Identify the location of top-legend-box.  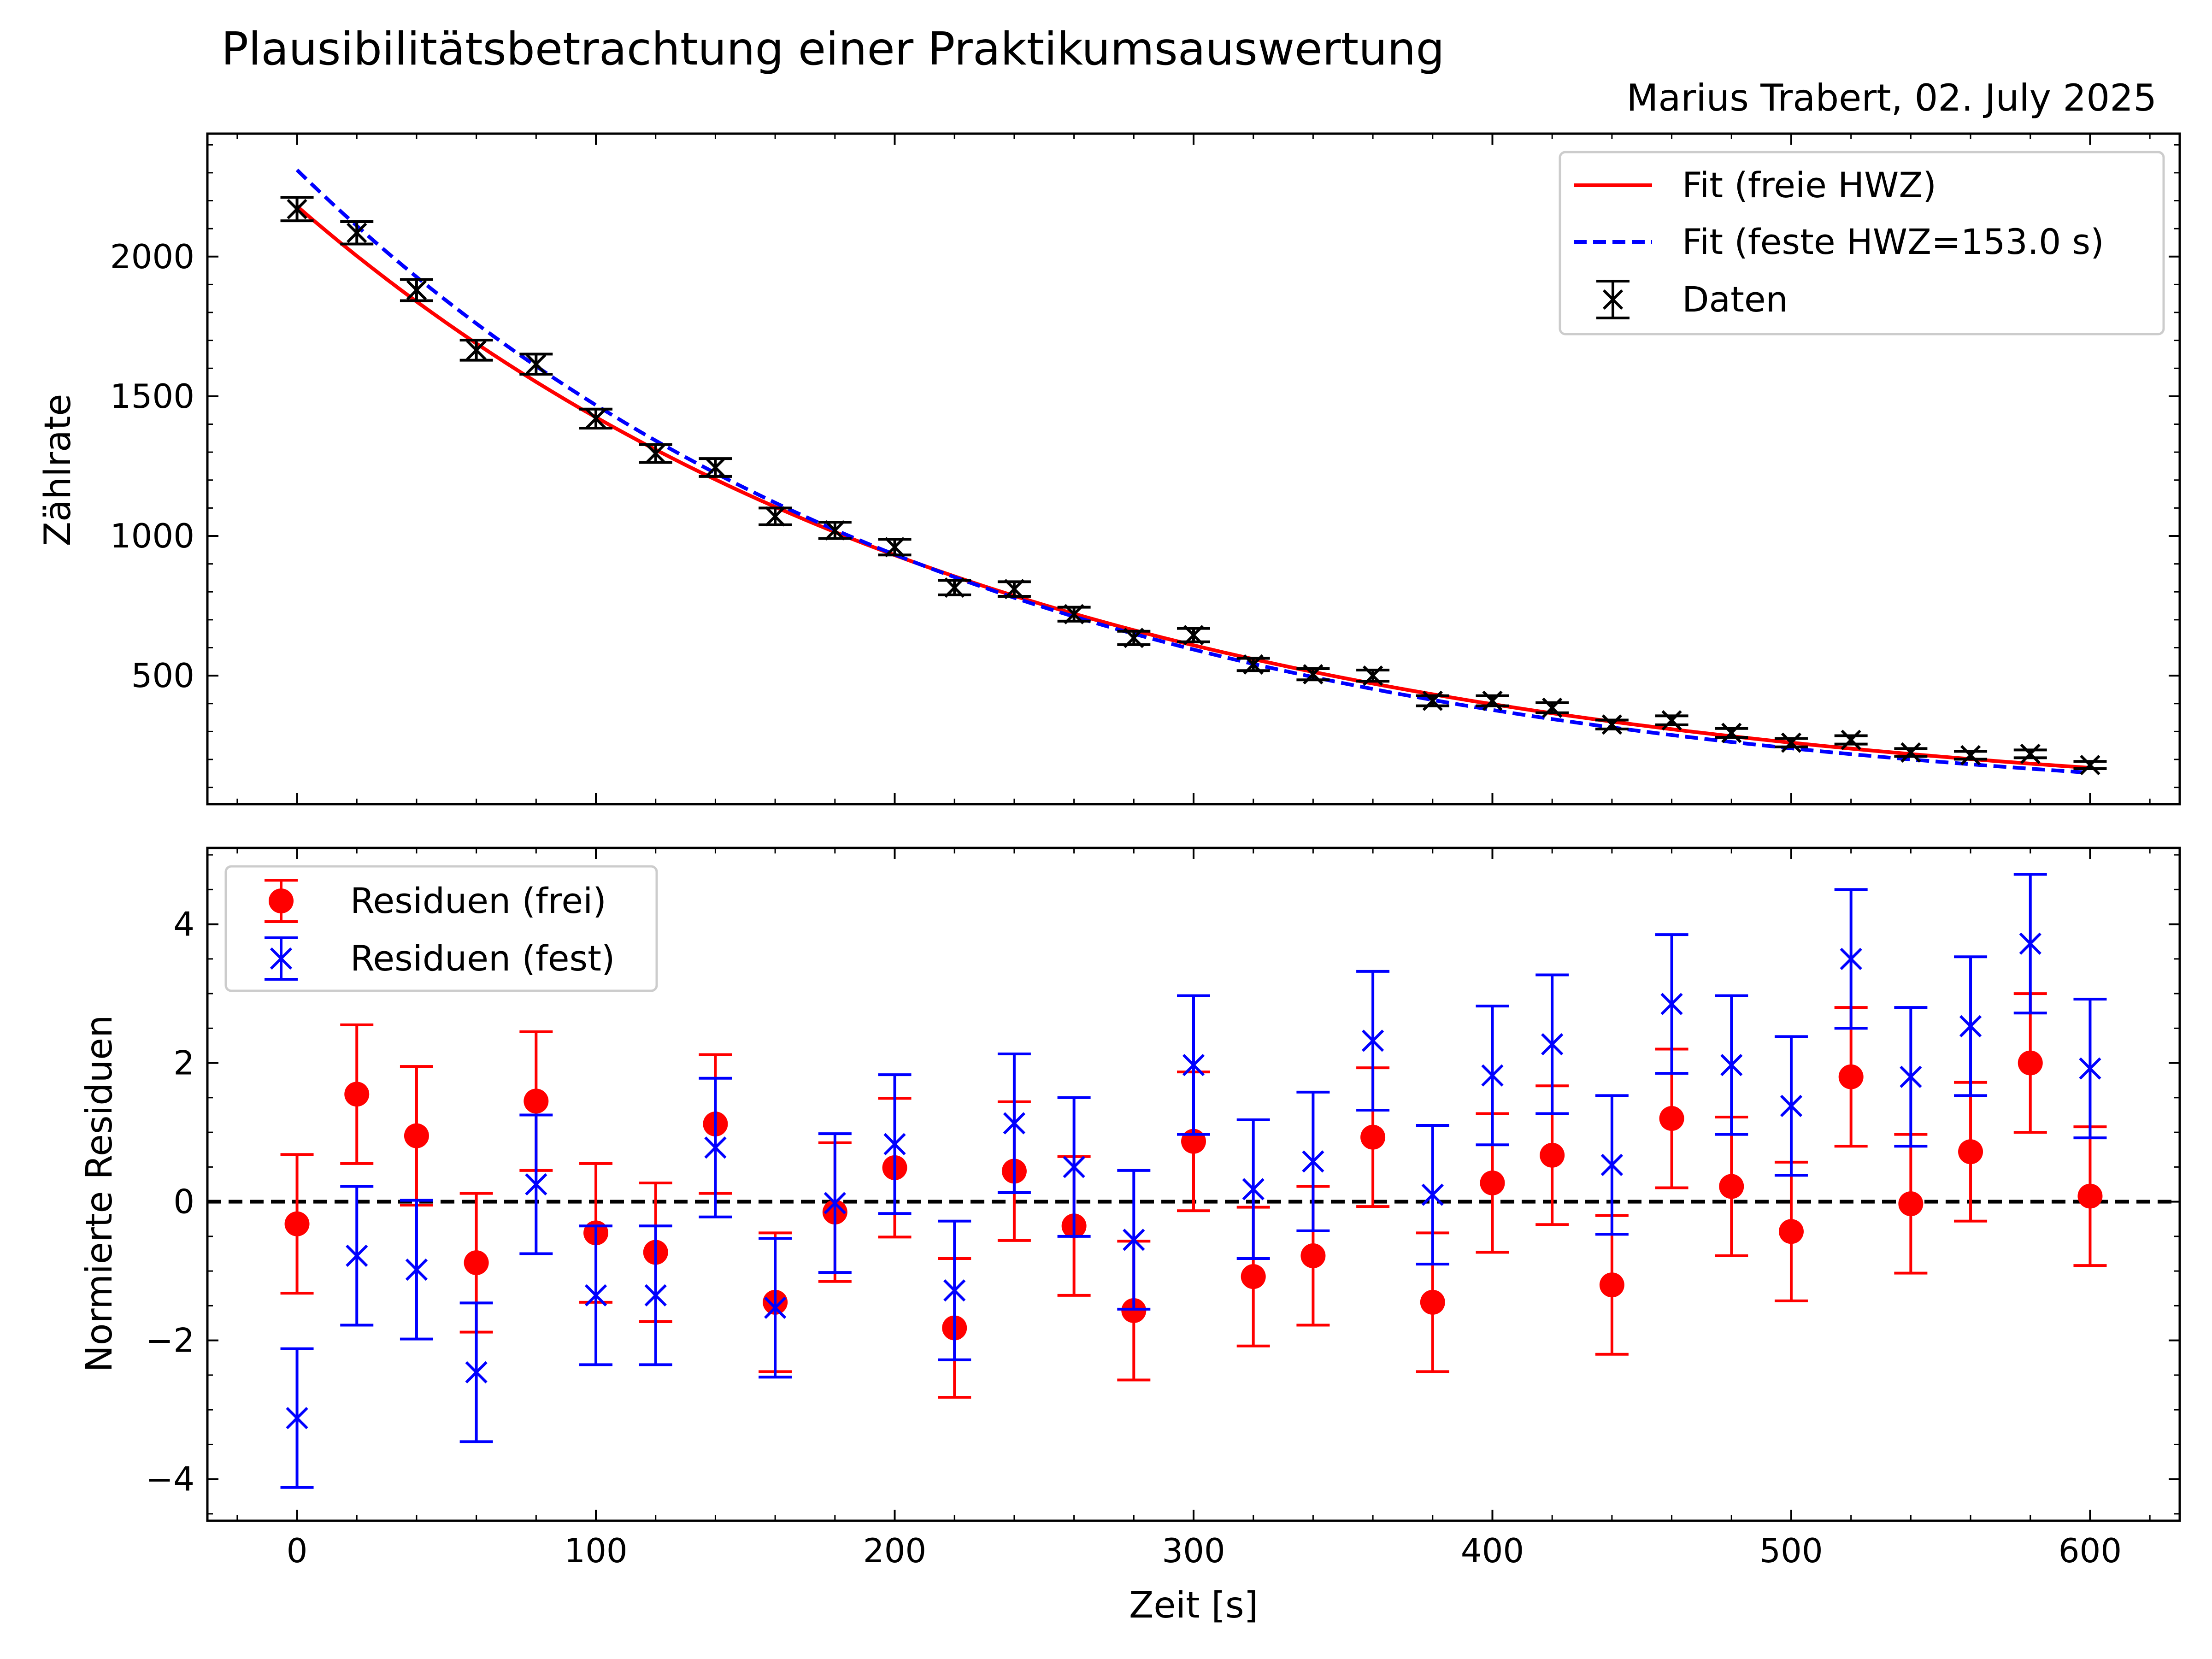
(1862, 243).